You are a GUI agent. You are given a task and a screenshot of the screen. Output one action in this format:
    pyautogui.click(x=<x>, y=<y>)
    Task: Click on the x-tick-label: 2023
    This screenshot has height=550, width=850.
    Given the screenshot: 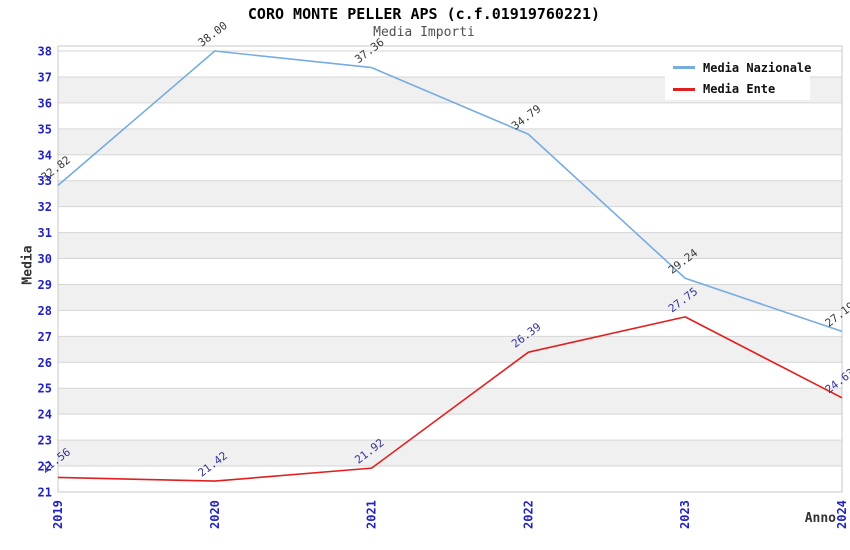 What is the action you would take?
    pyautogui.click(x=685, y=514)
    